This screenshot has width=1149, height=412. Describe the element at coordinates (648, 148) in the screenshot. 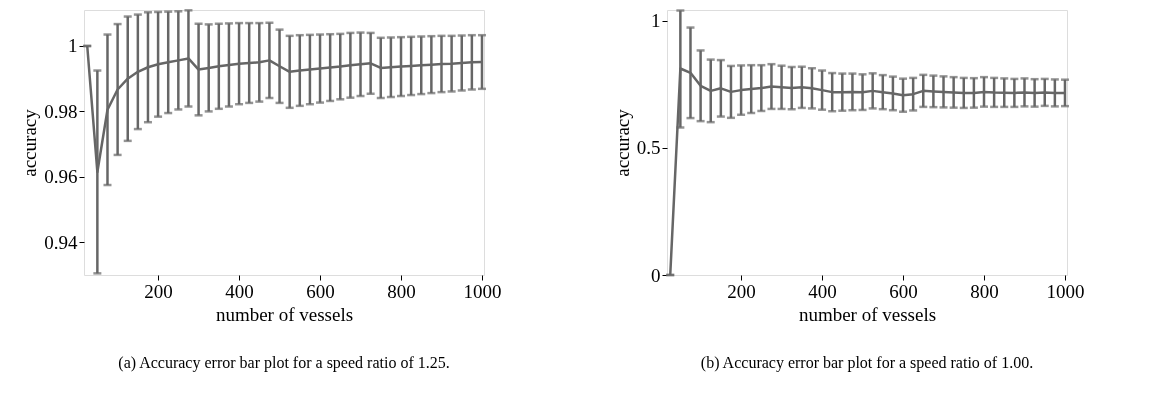

I see `y-tick-label: 0.5` at that location.